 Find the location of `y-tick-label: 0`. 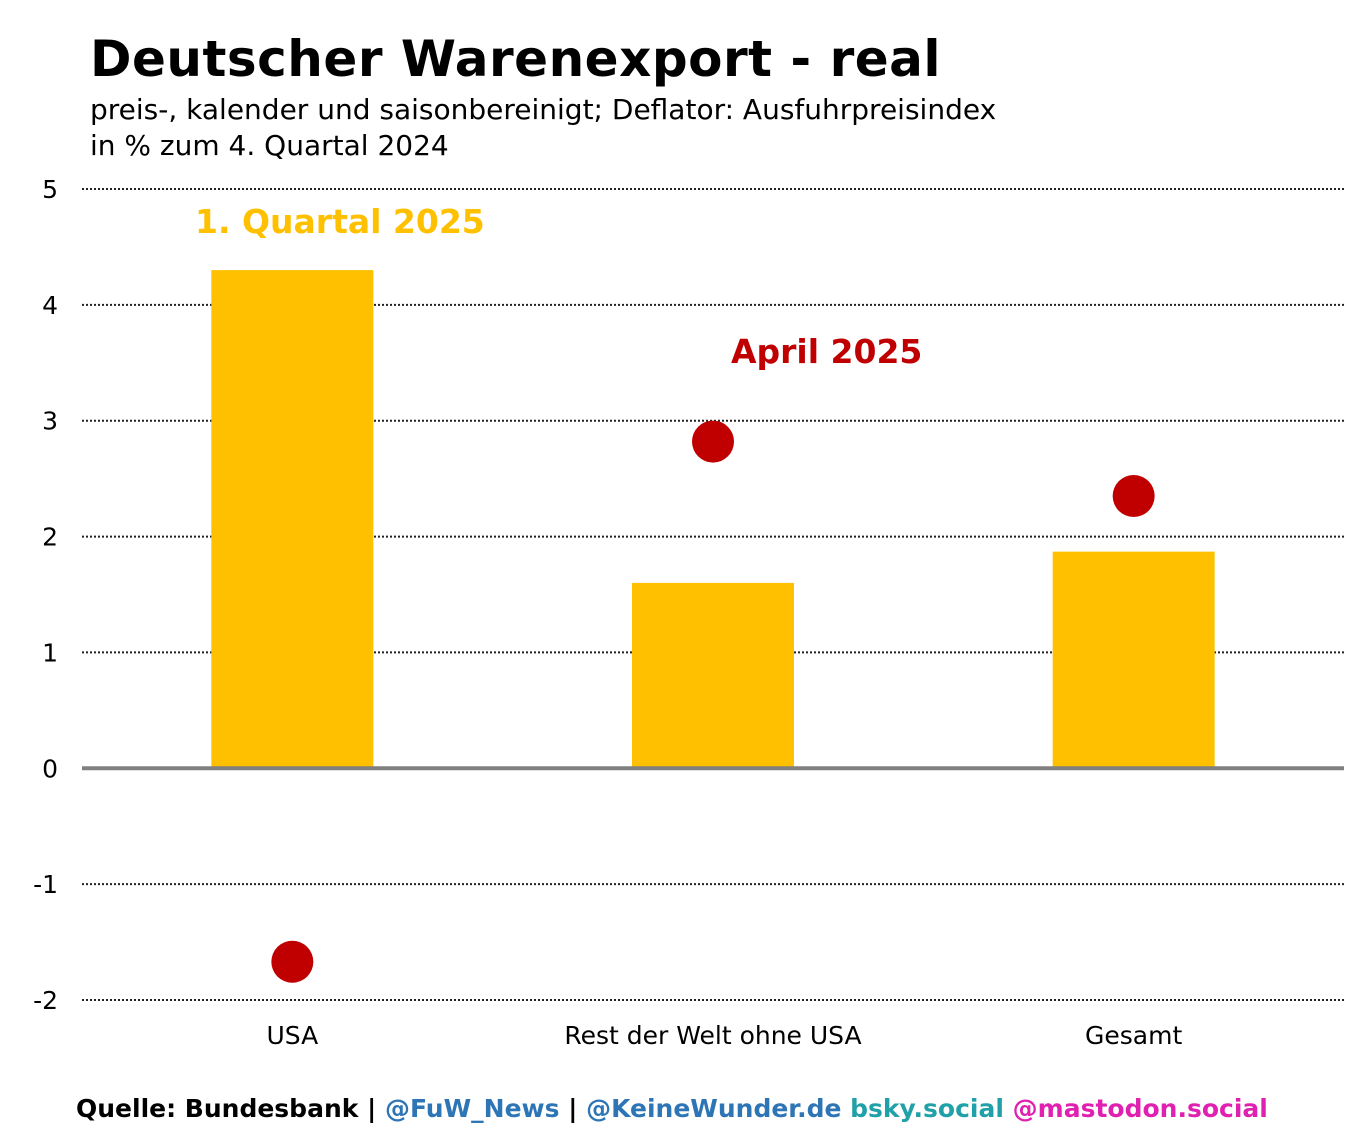

y-tick-label: 0 is located at coordinates (50, 768).